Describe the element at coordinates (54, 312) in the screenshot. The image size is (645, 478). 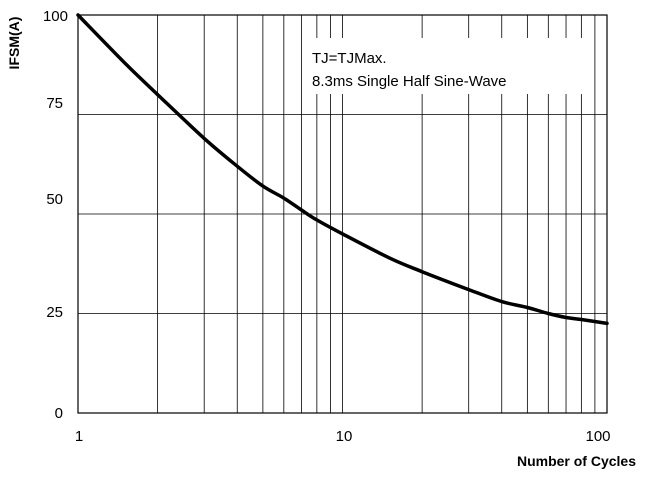
I see `y-tick-label-25: 25` at that location.